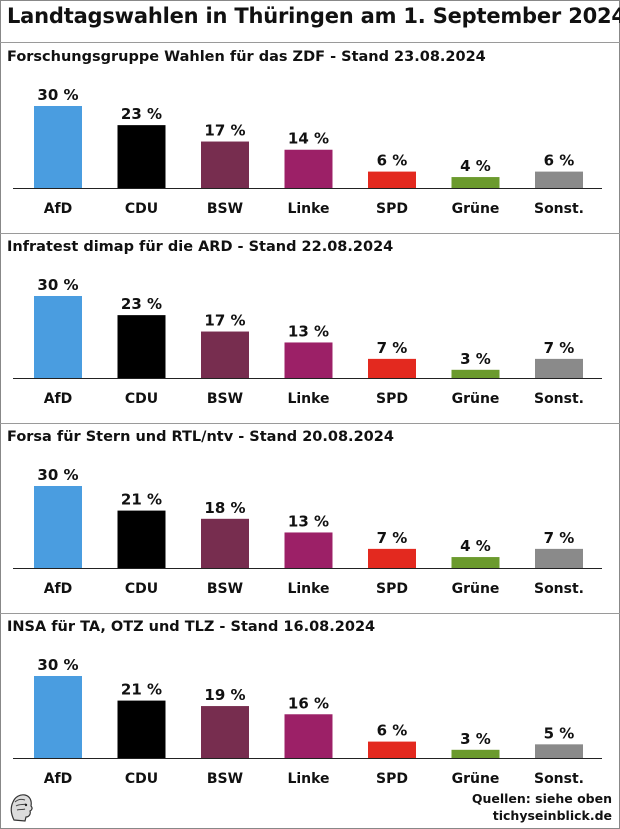 Image resolution: width=620 pixels, height=829 pixels. Describe the element at coordinates (310, 42) in the screenshot. I see `title-divider` at that location.